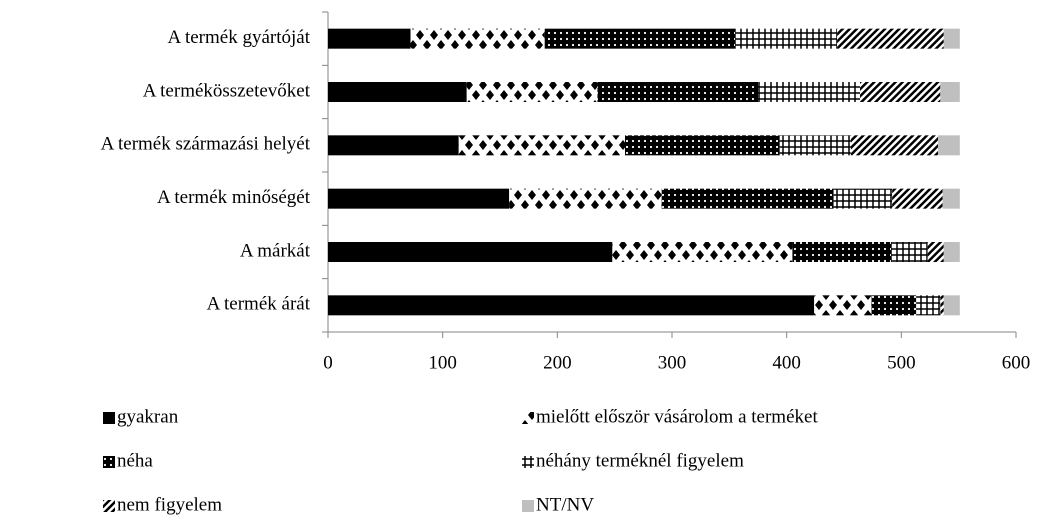 The width and height of the screenshot is (1038, 525). Describe the element at coordinates (169, 504) in the screenshot. I see `legend-label: nem figyelem` at that location.